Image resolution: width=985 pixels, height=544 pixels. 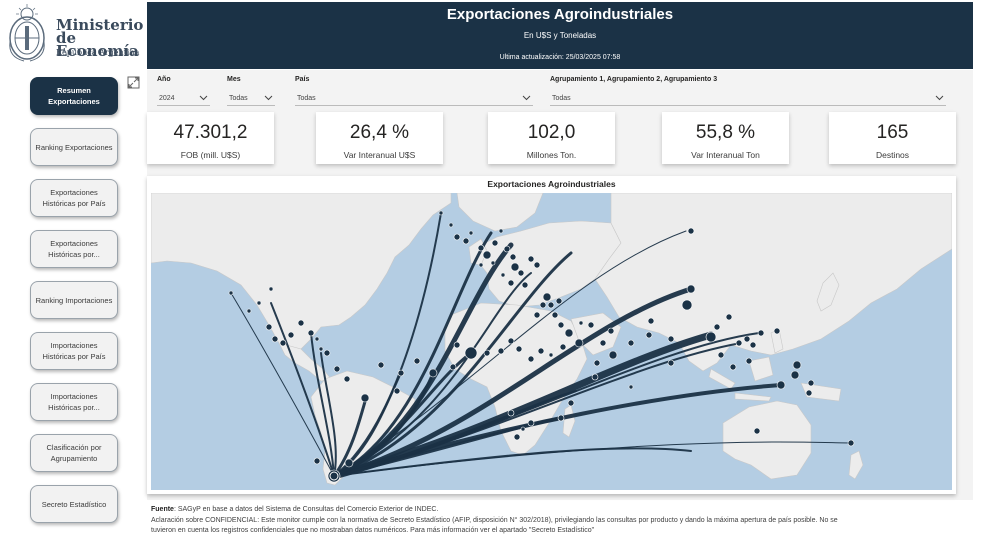 What do you see at coordinates (74, 351) in the screenshot?
I see `nav-button-importaciones-historicas-pais: Importaciones Históricas por País` at bounding box center [74, 351].